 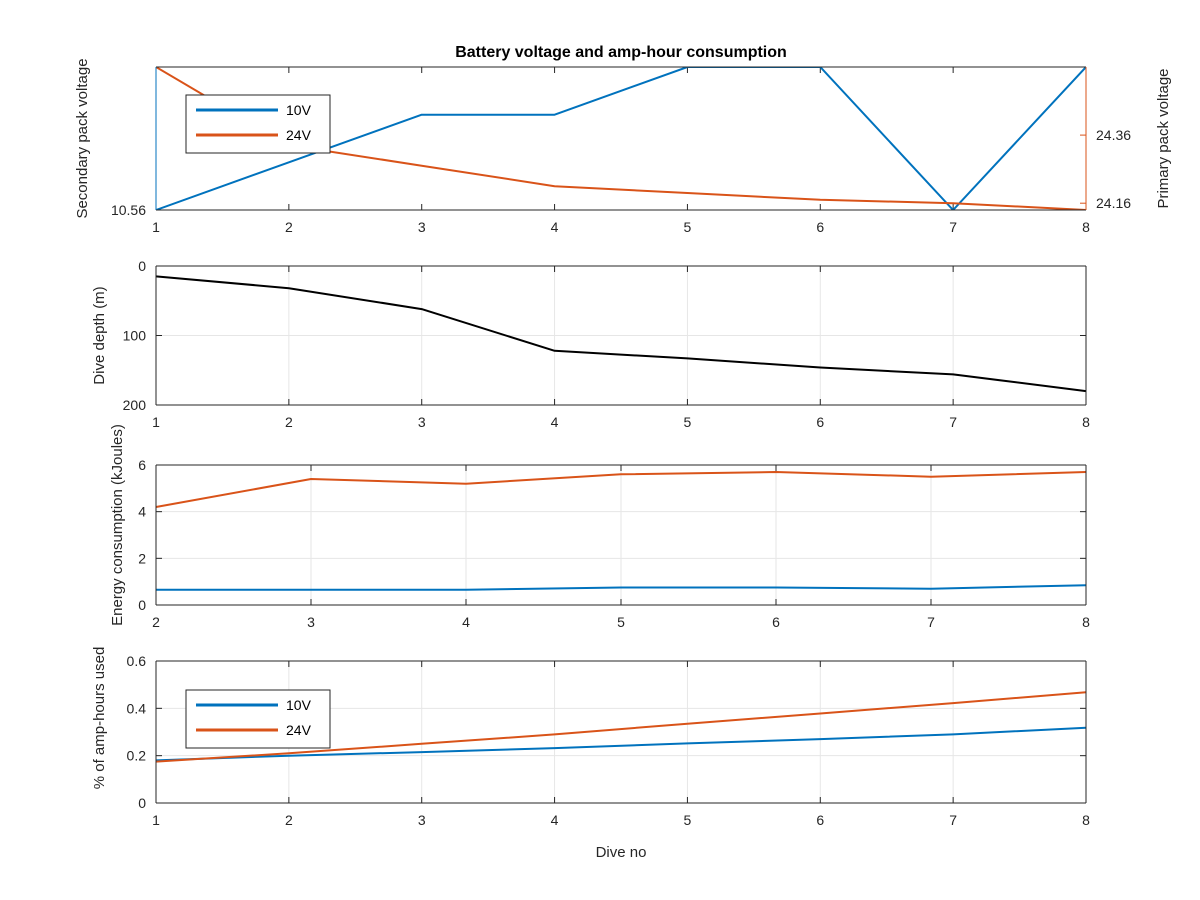 What do you see at coordinates (1163, 138) in the screenshot?
I see `y-axis-label-right: Primary pack voltage` at bounding box center [1163, 138].